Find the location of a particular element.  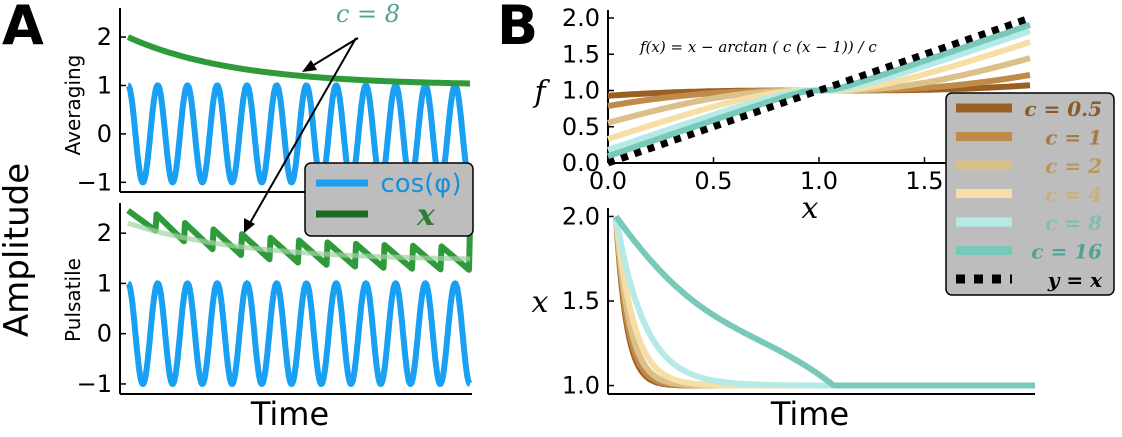

panel-b-top-ylabel: f is located at coordinates (541, 92).